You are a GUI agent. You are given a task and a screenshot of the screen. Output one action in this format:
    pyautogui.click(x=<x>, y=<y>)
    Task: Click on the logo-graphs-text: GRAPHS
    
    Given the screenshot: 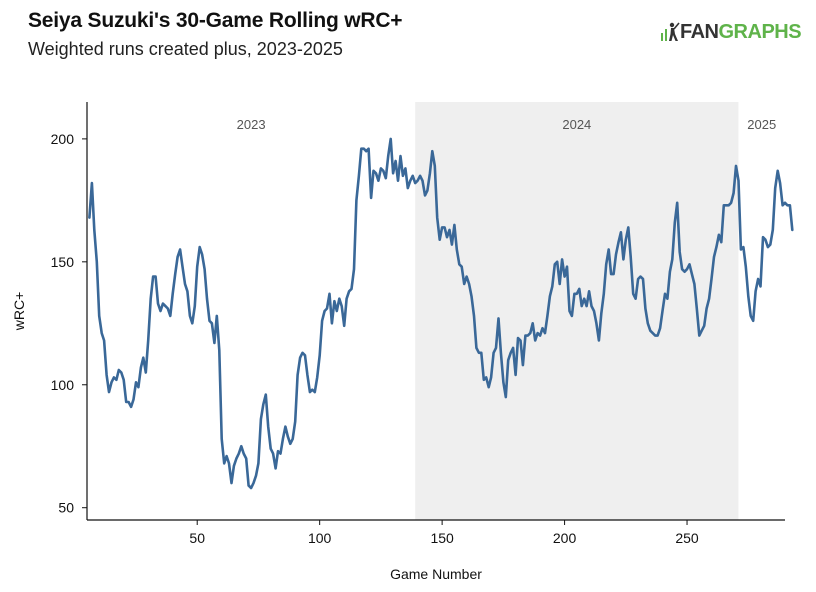 What is the action you would take?
    pyautogui.click(x=760, y=31)
    